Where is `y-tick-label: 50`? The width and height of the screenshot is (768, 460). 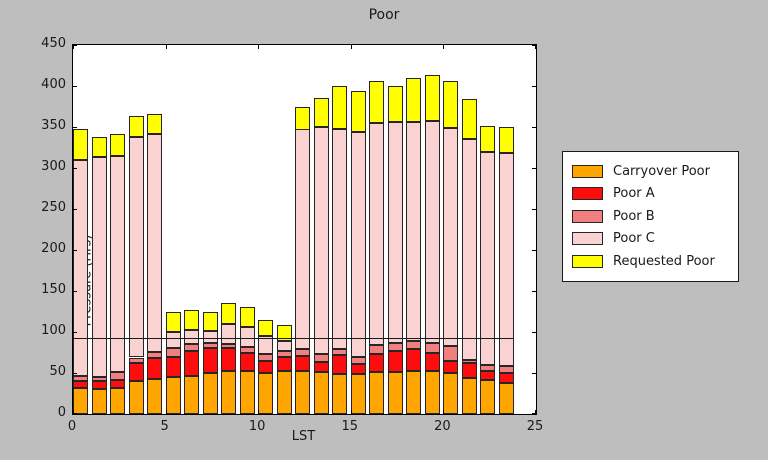 y-tick-label: 50 is located at coordinates (57, 371).